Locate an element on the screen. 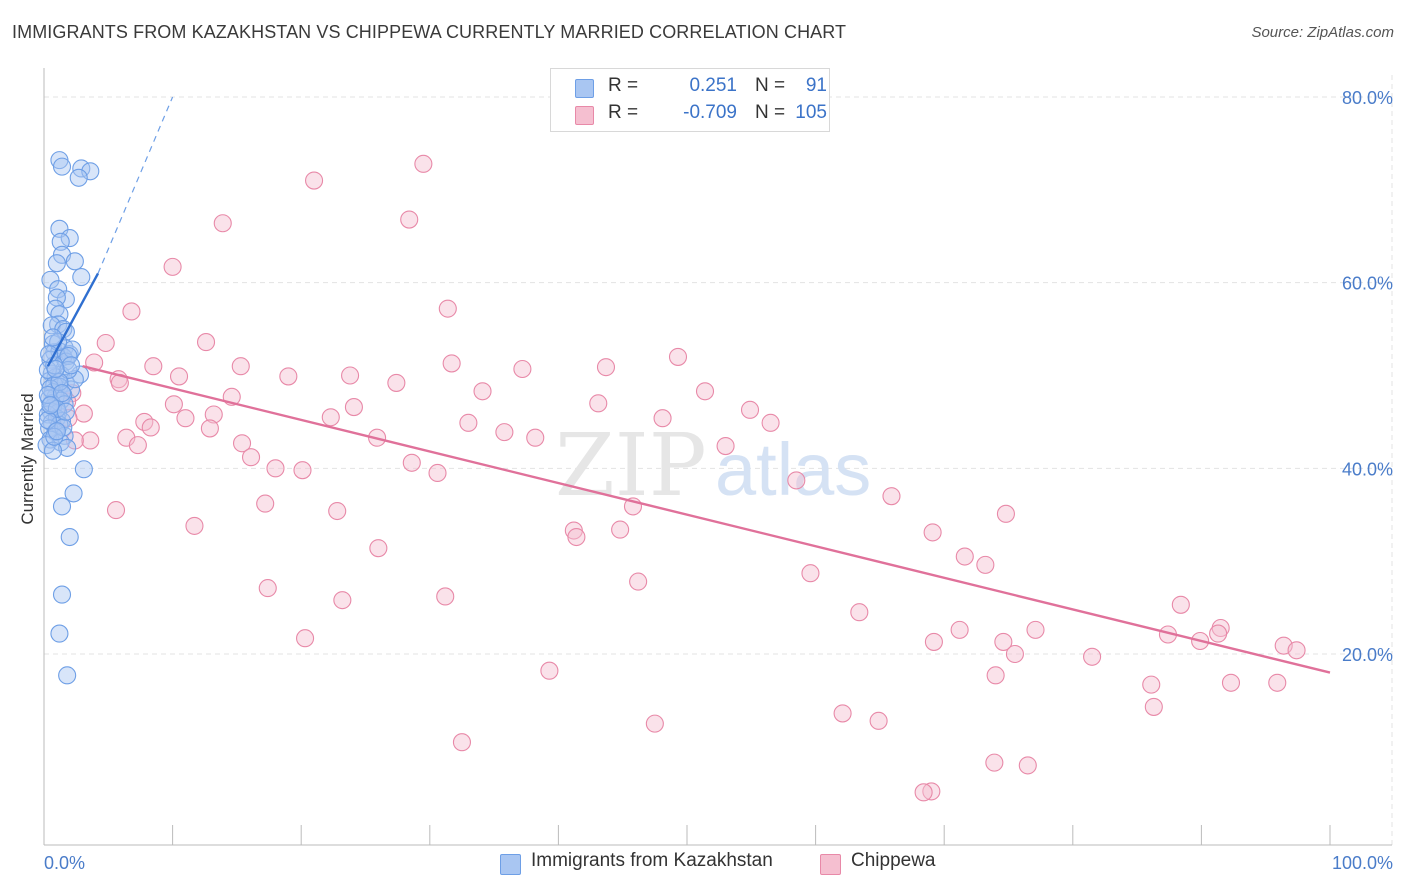 The width and height of the screenshot is (1406, 892). bottom-legend-label: Immigrants from Kazakhstan is located at coordinates (652, 860).